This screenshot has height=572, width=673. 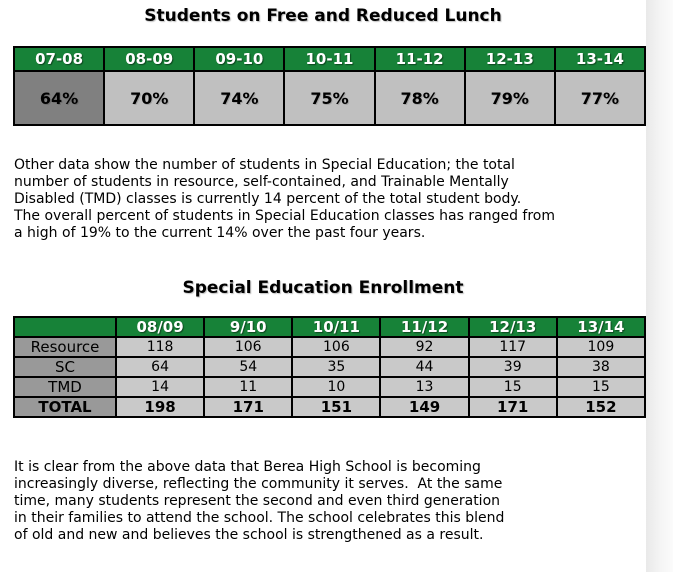 I want to click on data-cell: 198, so click(x=160, y=407).